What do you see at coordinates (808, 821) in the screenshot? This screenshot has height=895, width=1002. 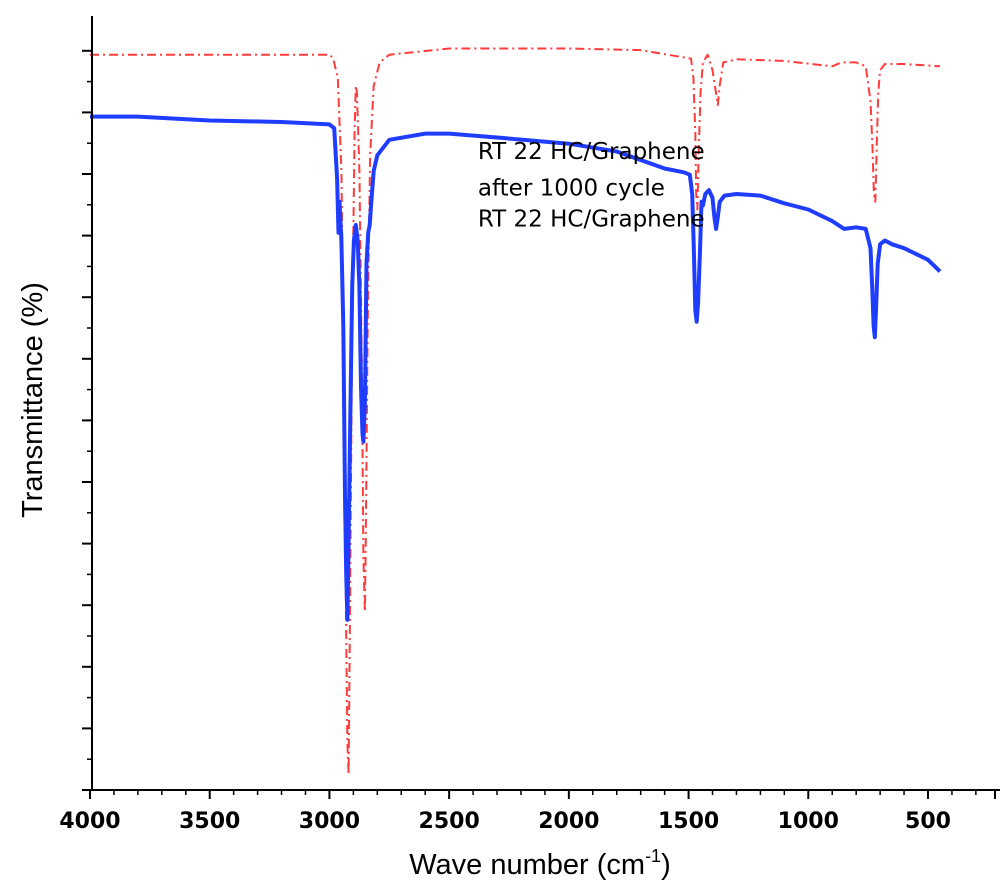 I see `x-tick-label: 1000` at bounding box center [808, 821].